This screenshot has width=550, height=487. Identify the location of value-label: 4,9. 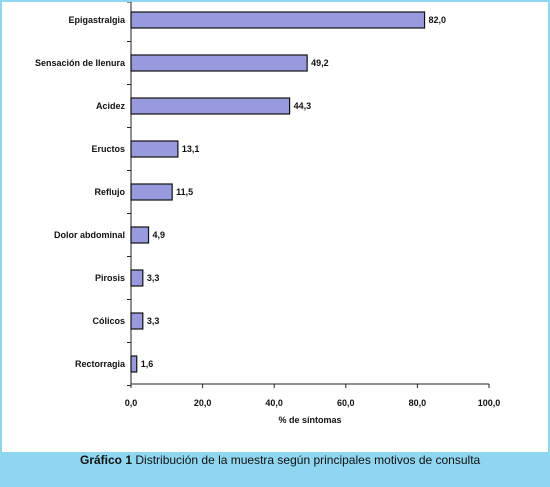
(159, 235).